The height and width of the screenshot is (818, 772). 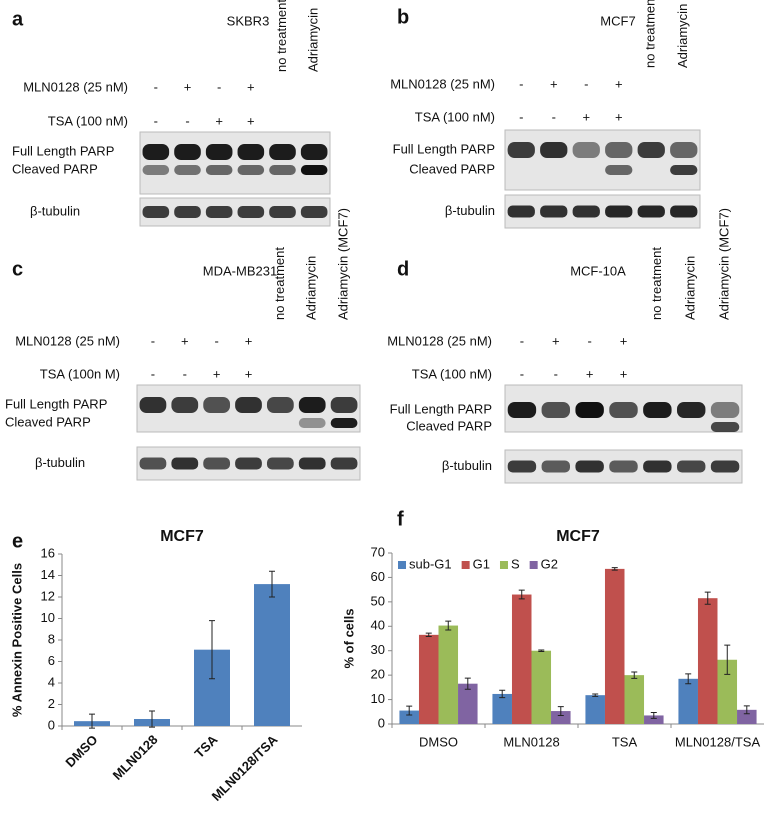 What do you see at coordinates (51, 681) in the screenshot?
I see `y-tick-label: 4` at bounding box center [51, 681].